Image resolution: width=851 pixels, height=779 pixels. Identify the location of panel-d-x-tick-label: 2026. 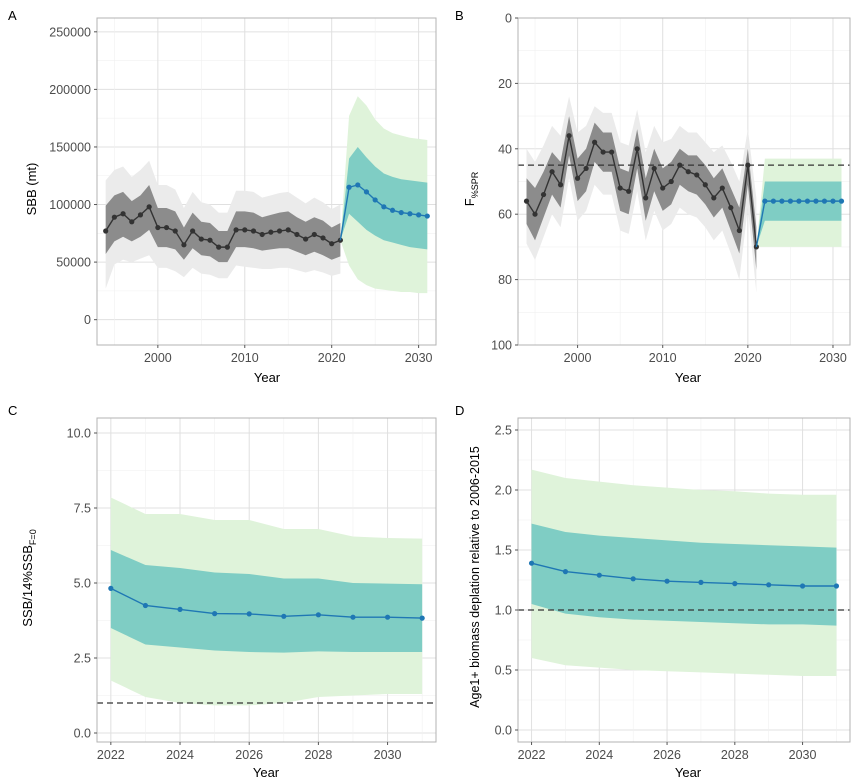
(667, 755).